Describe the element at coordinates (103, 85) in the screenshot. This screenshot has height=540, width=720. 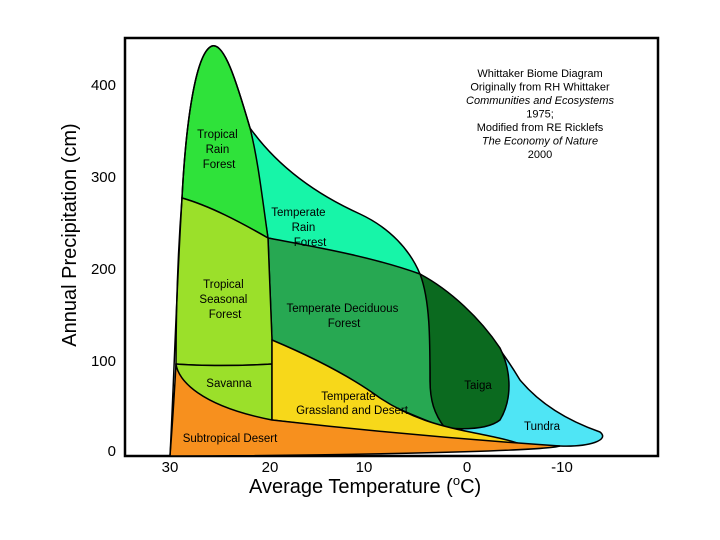
I see `y-tick-400: 400` at that location.